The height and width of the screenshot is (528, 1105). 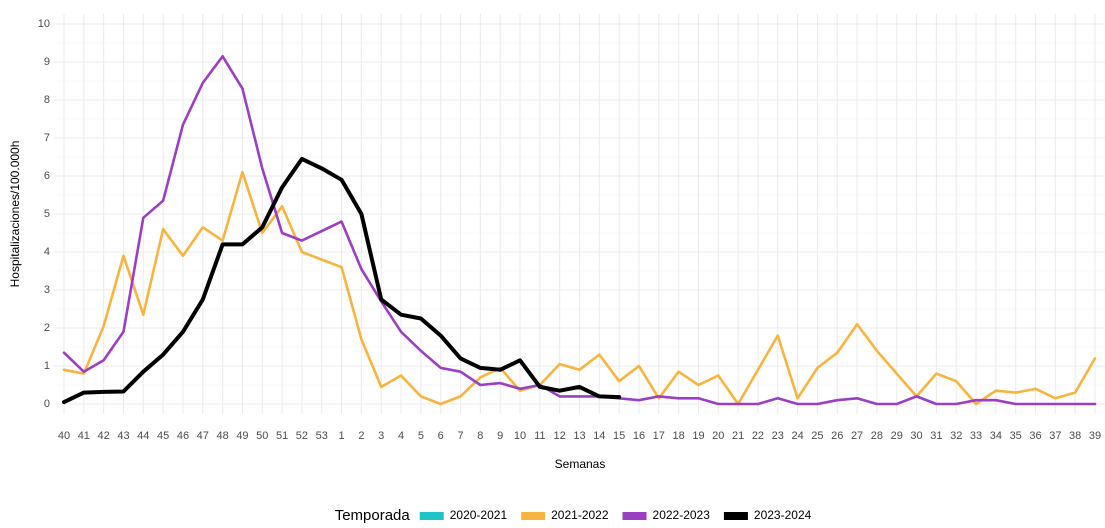 What do you see at coordinates (1035, 436) in the screenshot?
I see `x-tick-label: 36` at bounding box center [1035, 436].